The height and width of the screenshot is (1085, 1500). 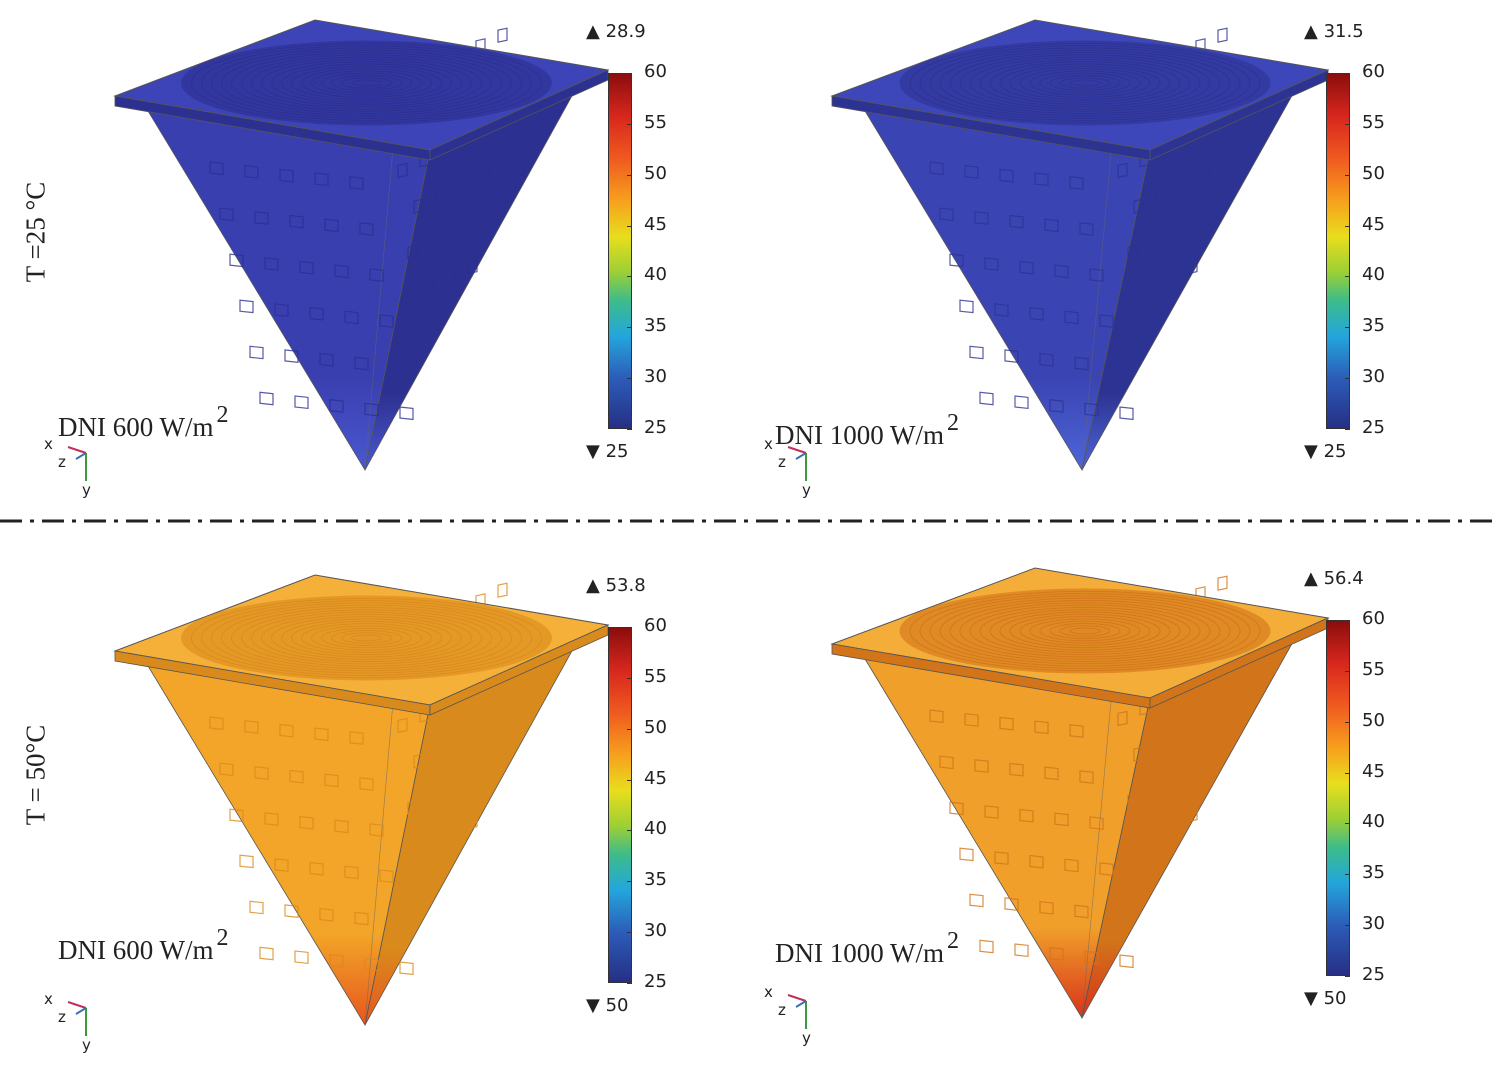 I want to click on max-value-label: ▲ 31.5, so click(x=1334, y=31).